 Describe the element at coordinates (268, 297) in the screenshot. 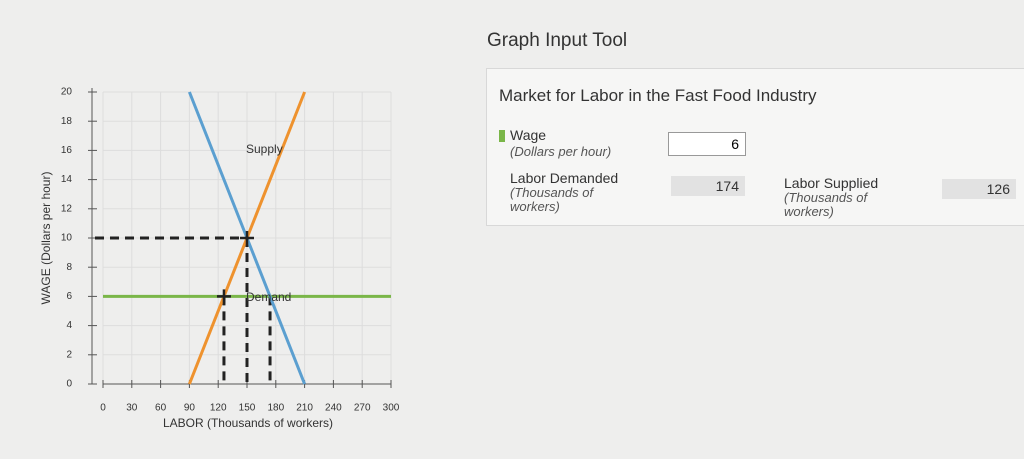

I see `series-label: Demand` at that location.